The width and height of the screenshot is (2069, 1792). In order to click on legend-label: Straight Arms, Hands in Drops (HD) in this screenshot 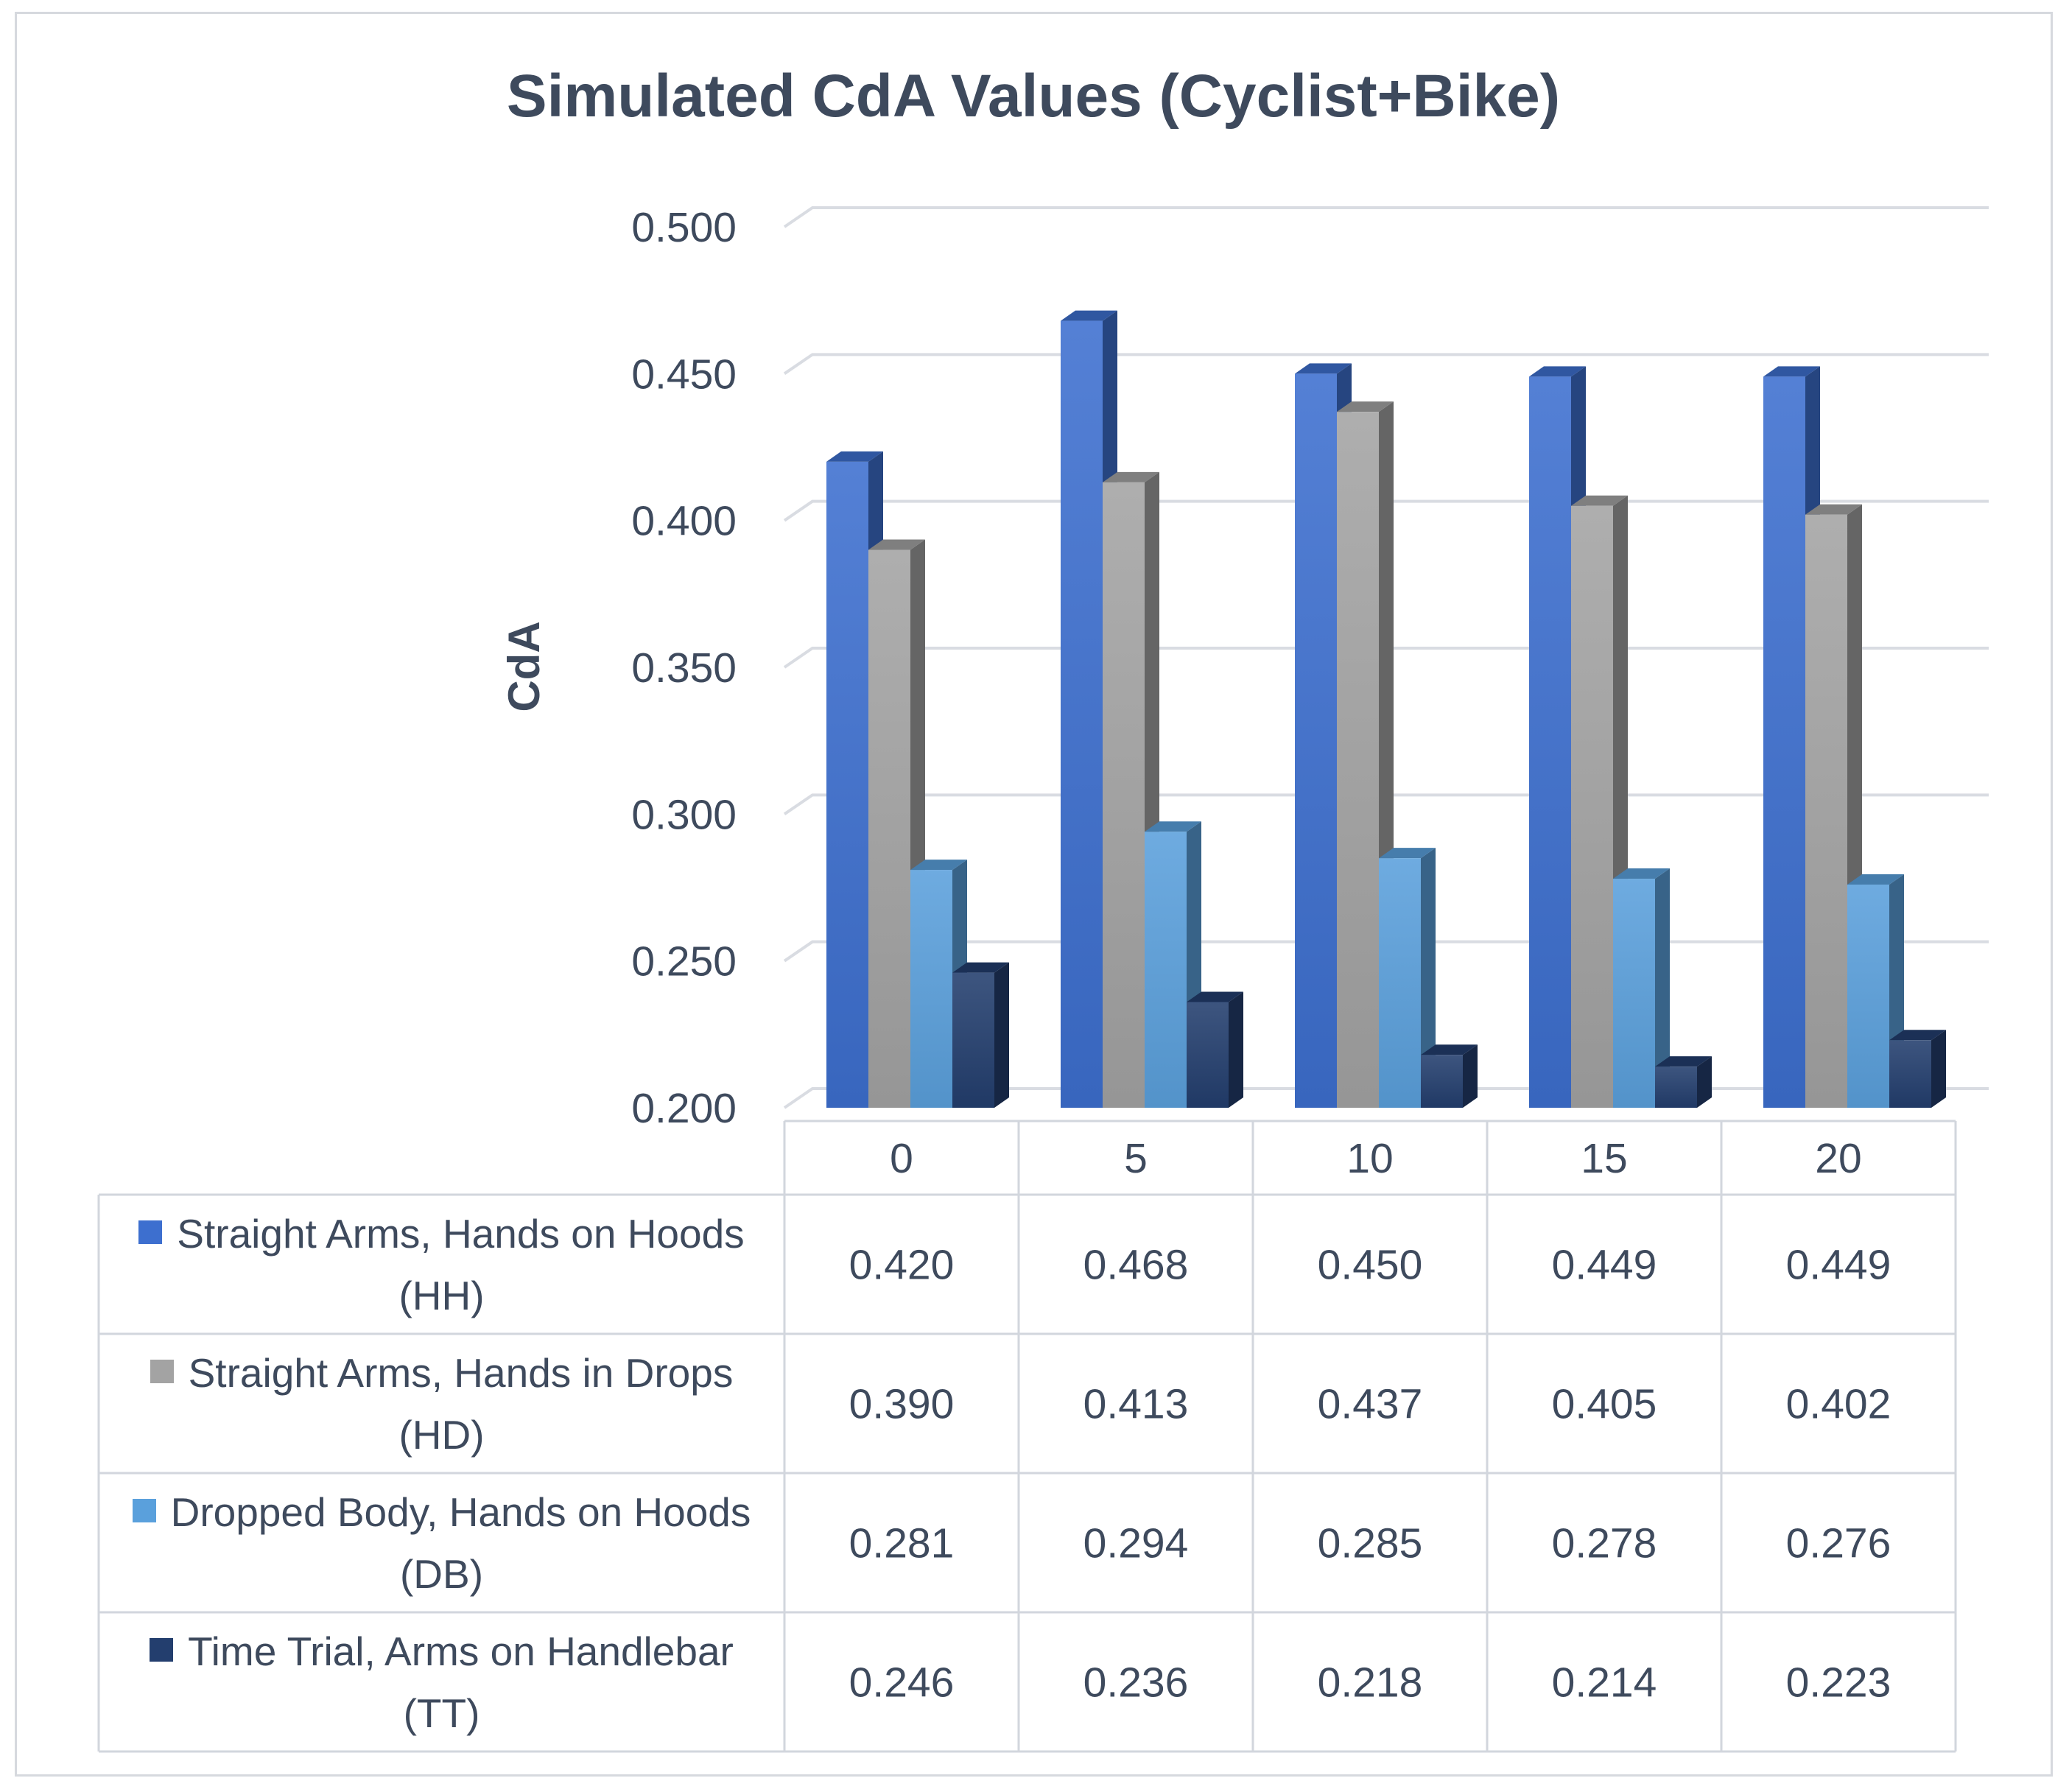, I will do `click(461, 1403)`.